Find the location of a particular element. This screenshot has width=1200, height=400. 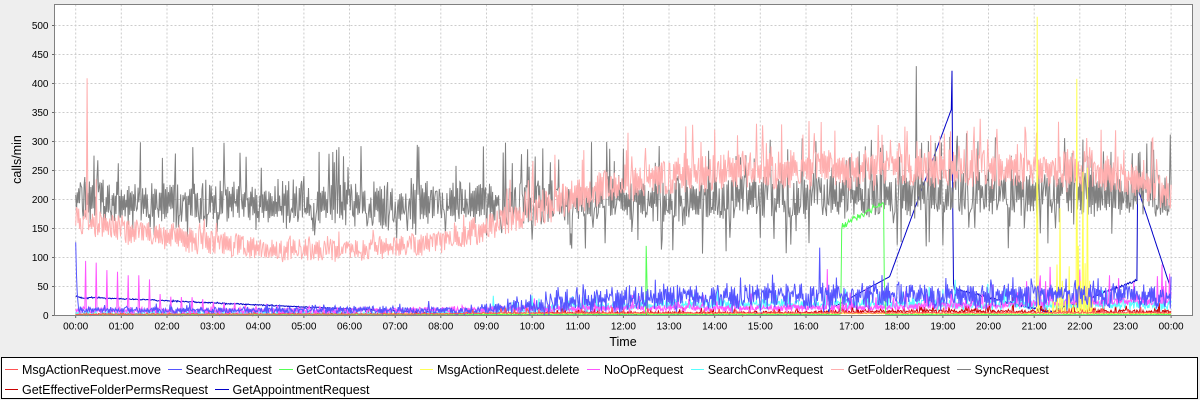

svg-text: Time is located at coordinates (622, 342).